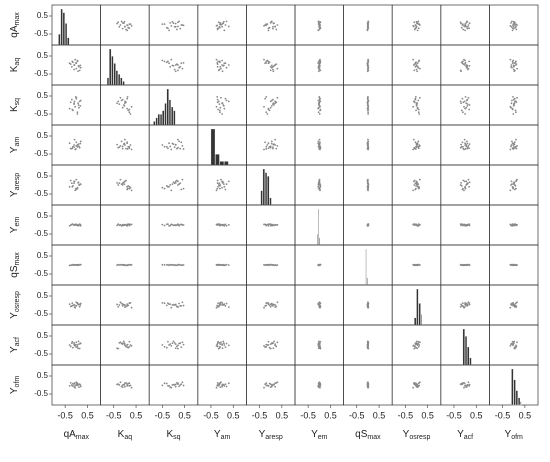 Image resolution: width=550 pixels, height=462 pixels. Describe the element at coordinates (41, 153) in the screenshot. I see `y-tick-label: -0.5` at that location.